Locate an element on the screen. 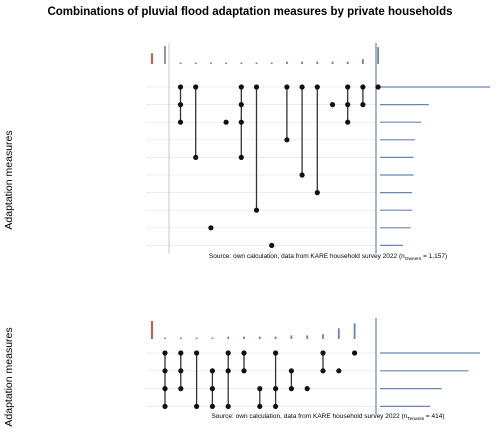 The height and width of the screenshot is (433, 500). y-axis-label-tenants: Adaptation measures is located at coordinates (9, 376).